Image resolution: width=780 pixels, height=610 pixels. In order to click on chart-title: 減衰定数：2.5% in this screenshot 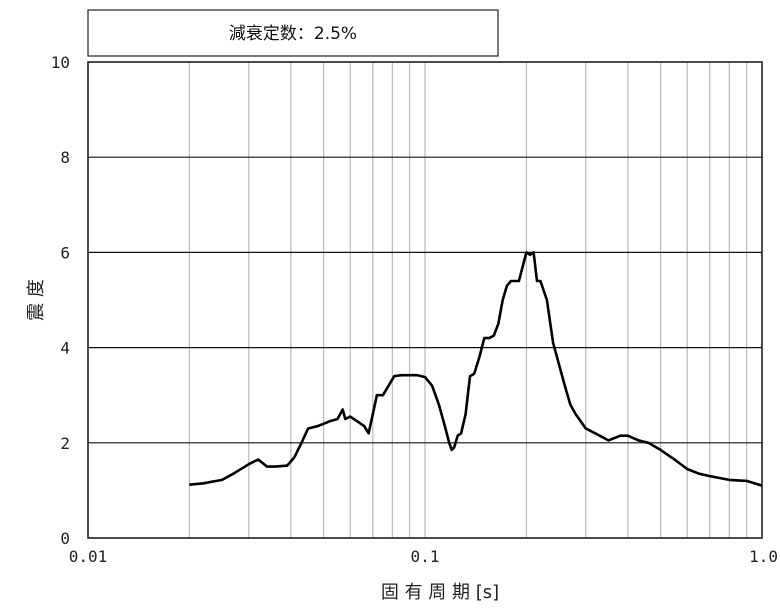, I will do `click(293, 34)`.